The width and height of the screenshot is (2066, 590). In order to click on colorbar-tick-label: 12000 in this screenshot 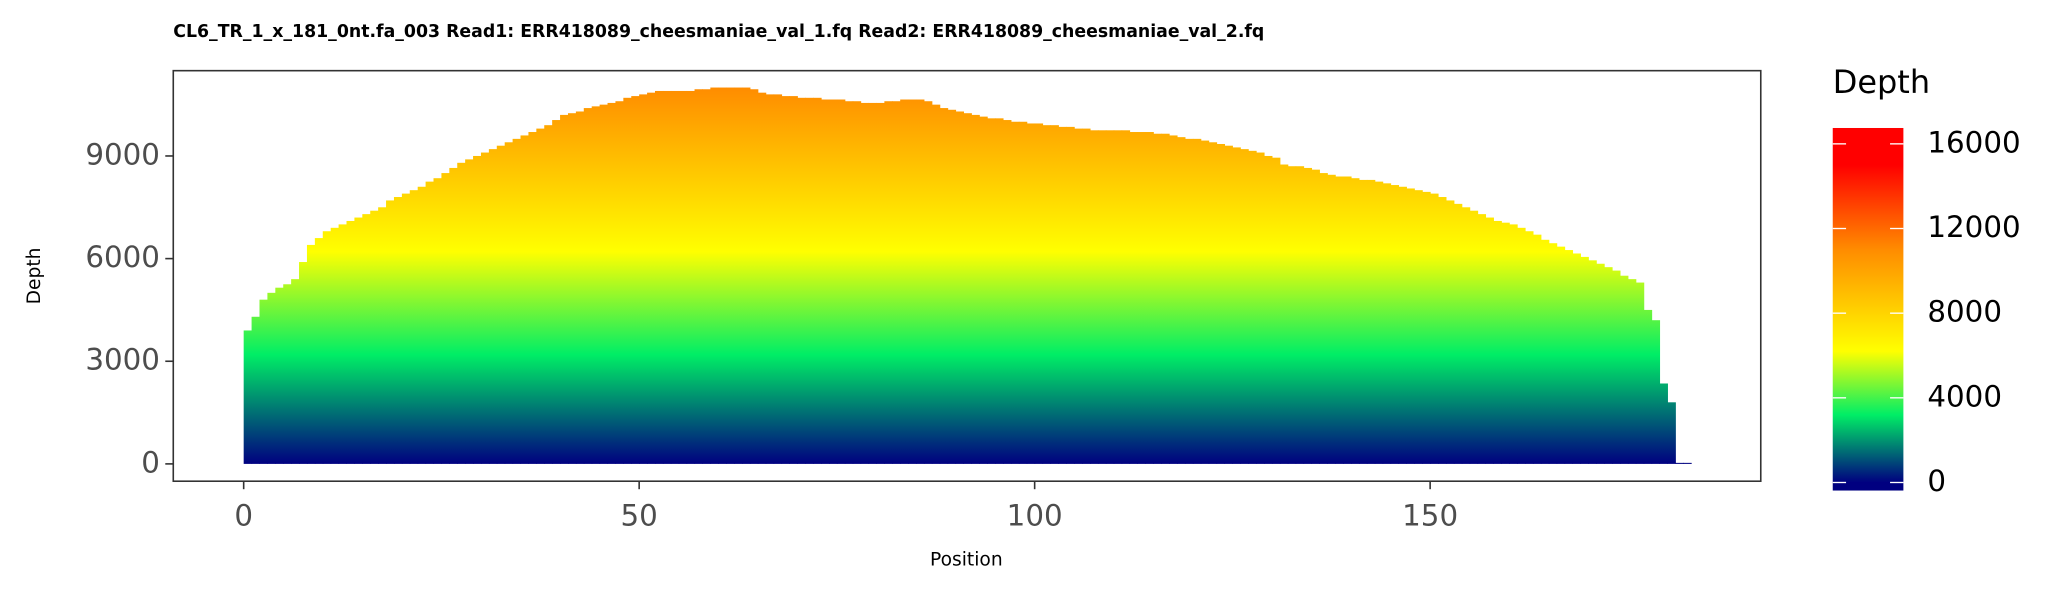, I will do `click(1973, 227)`.